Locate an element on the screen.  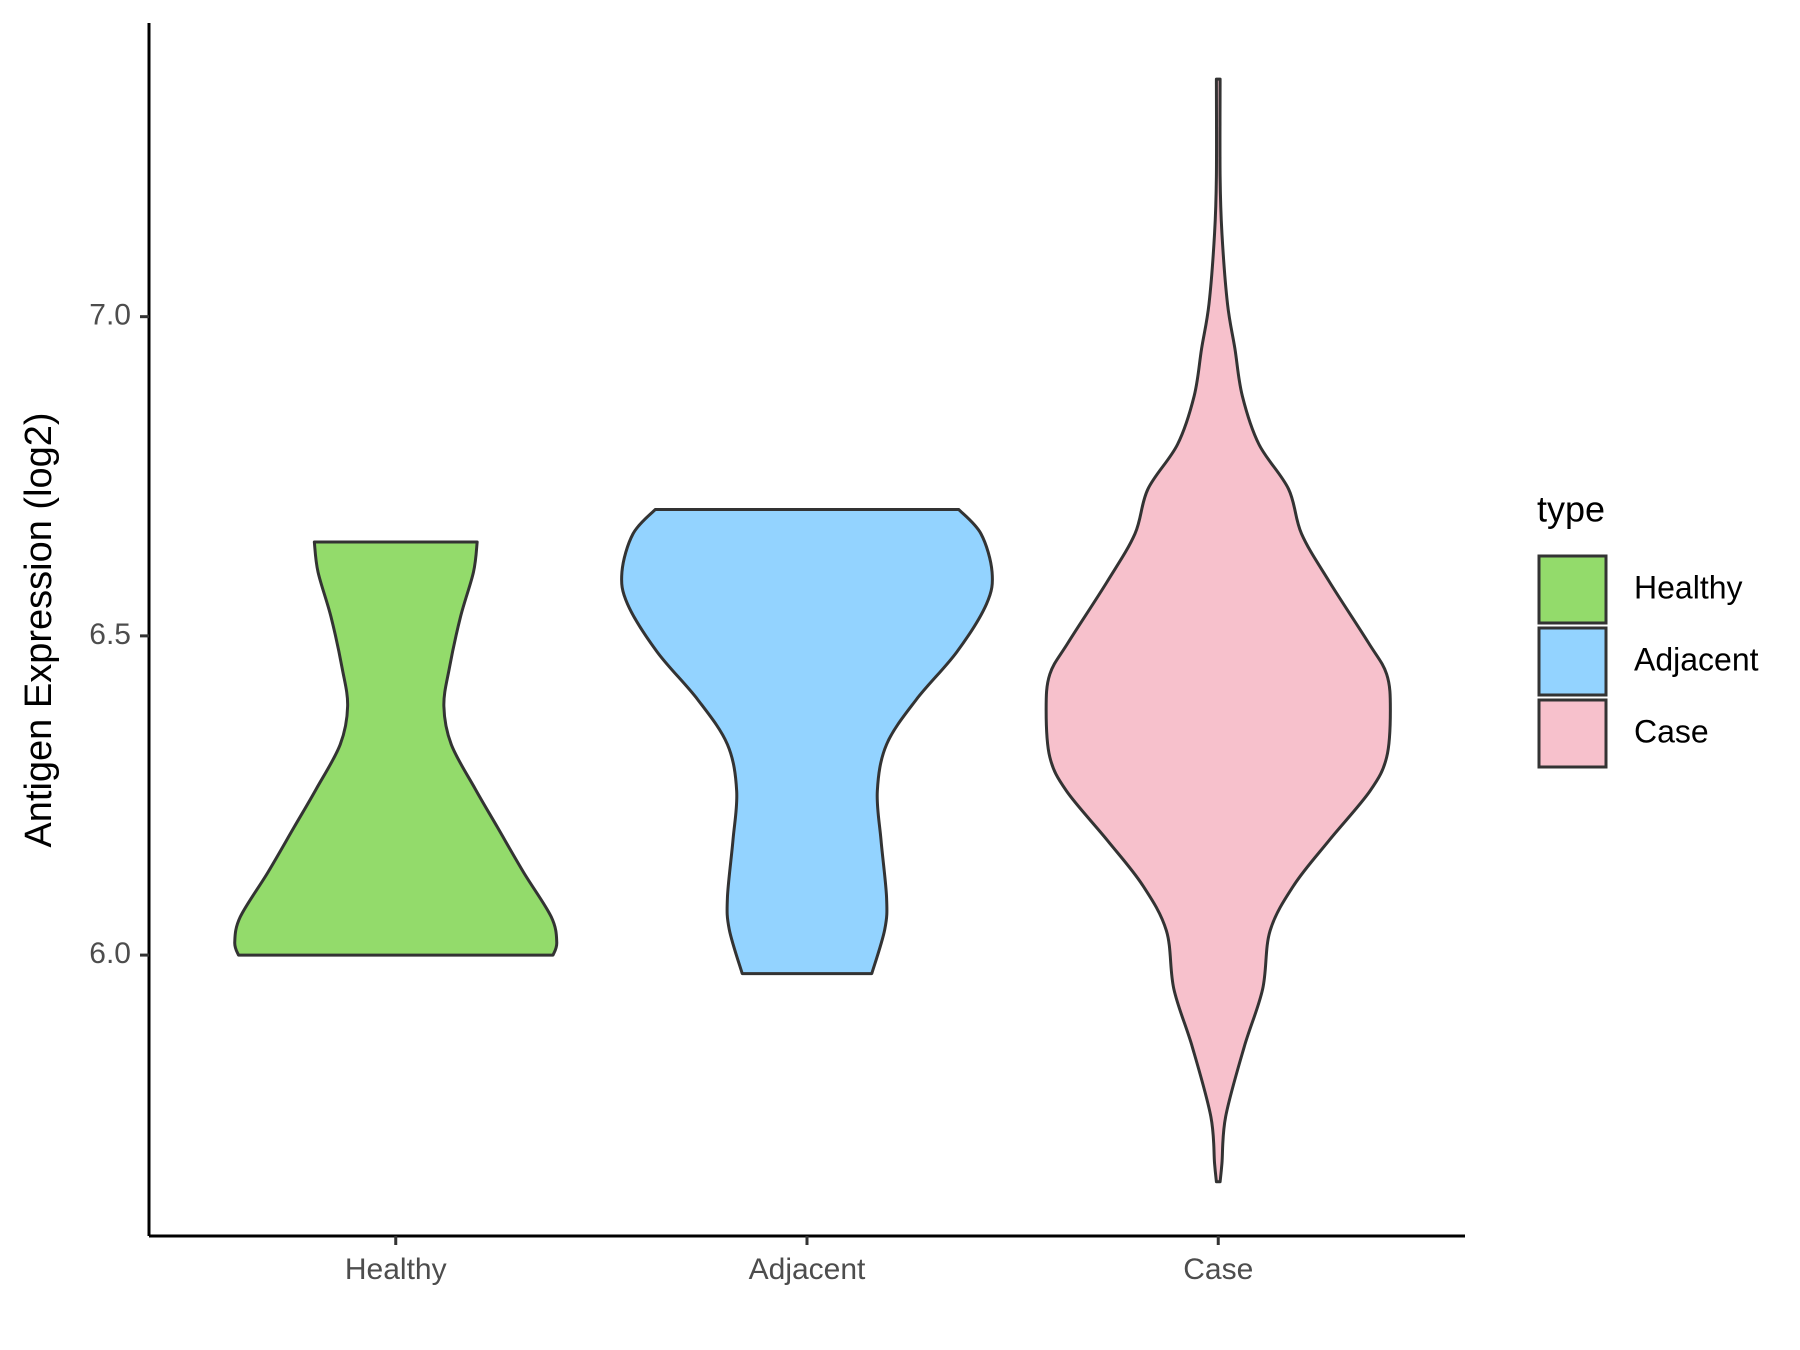
legend-label: Adjacent is located at coordinates (1696, 659).